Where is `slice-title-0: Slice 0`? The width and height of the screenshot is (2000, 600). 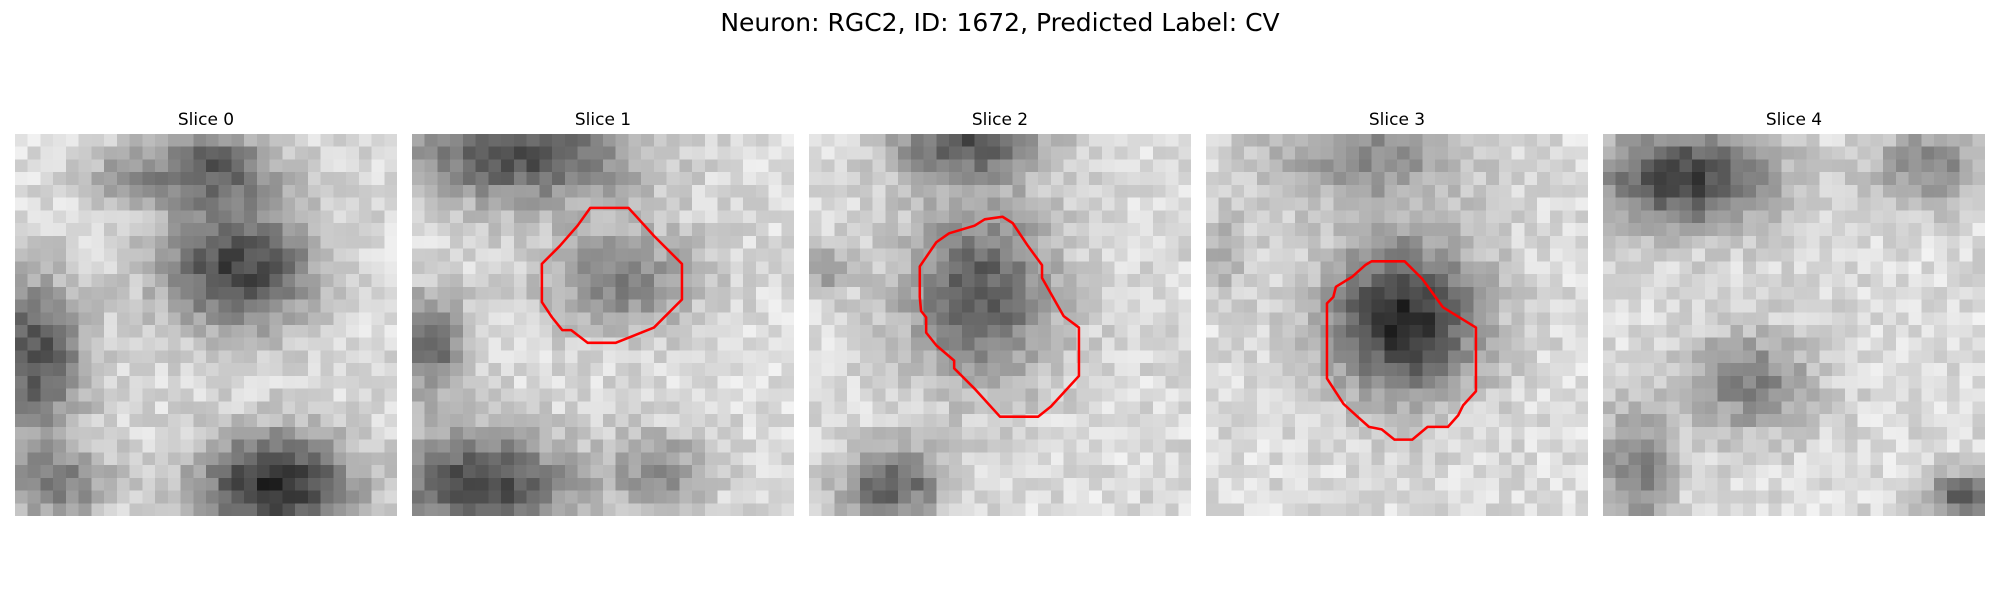 slice-title-0: Slice 0 is located at coordinates (206, 120).